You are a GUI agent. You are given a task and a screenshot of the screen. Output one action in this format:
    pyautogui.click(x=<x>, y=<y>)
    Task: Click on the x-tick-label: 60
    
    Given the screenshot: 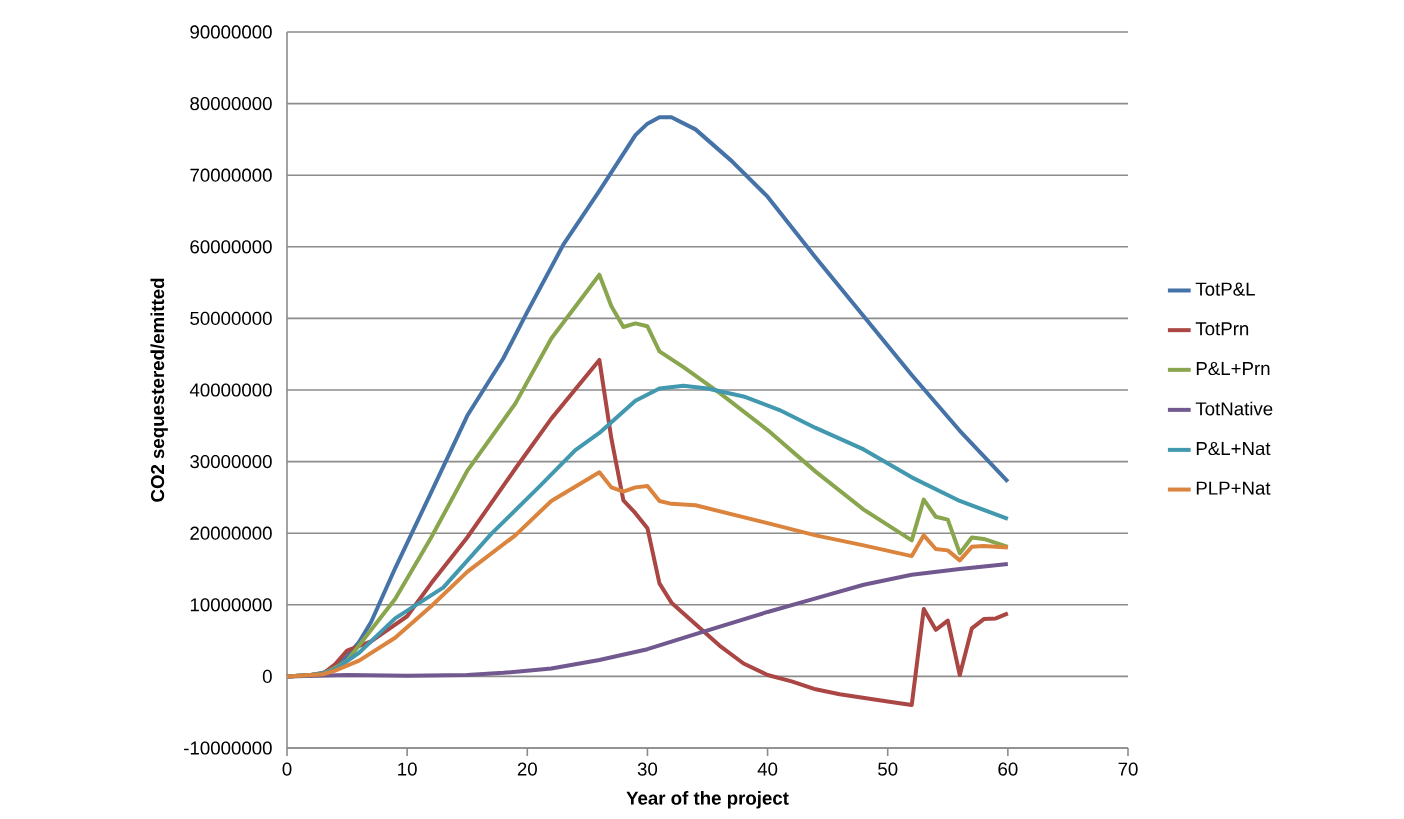 What is the action you would take?
    pyautogui.click(x=1008, y=769)
    